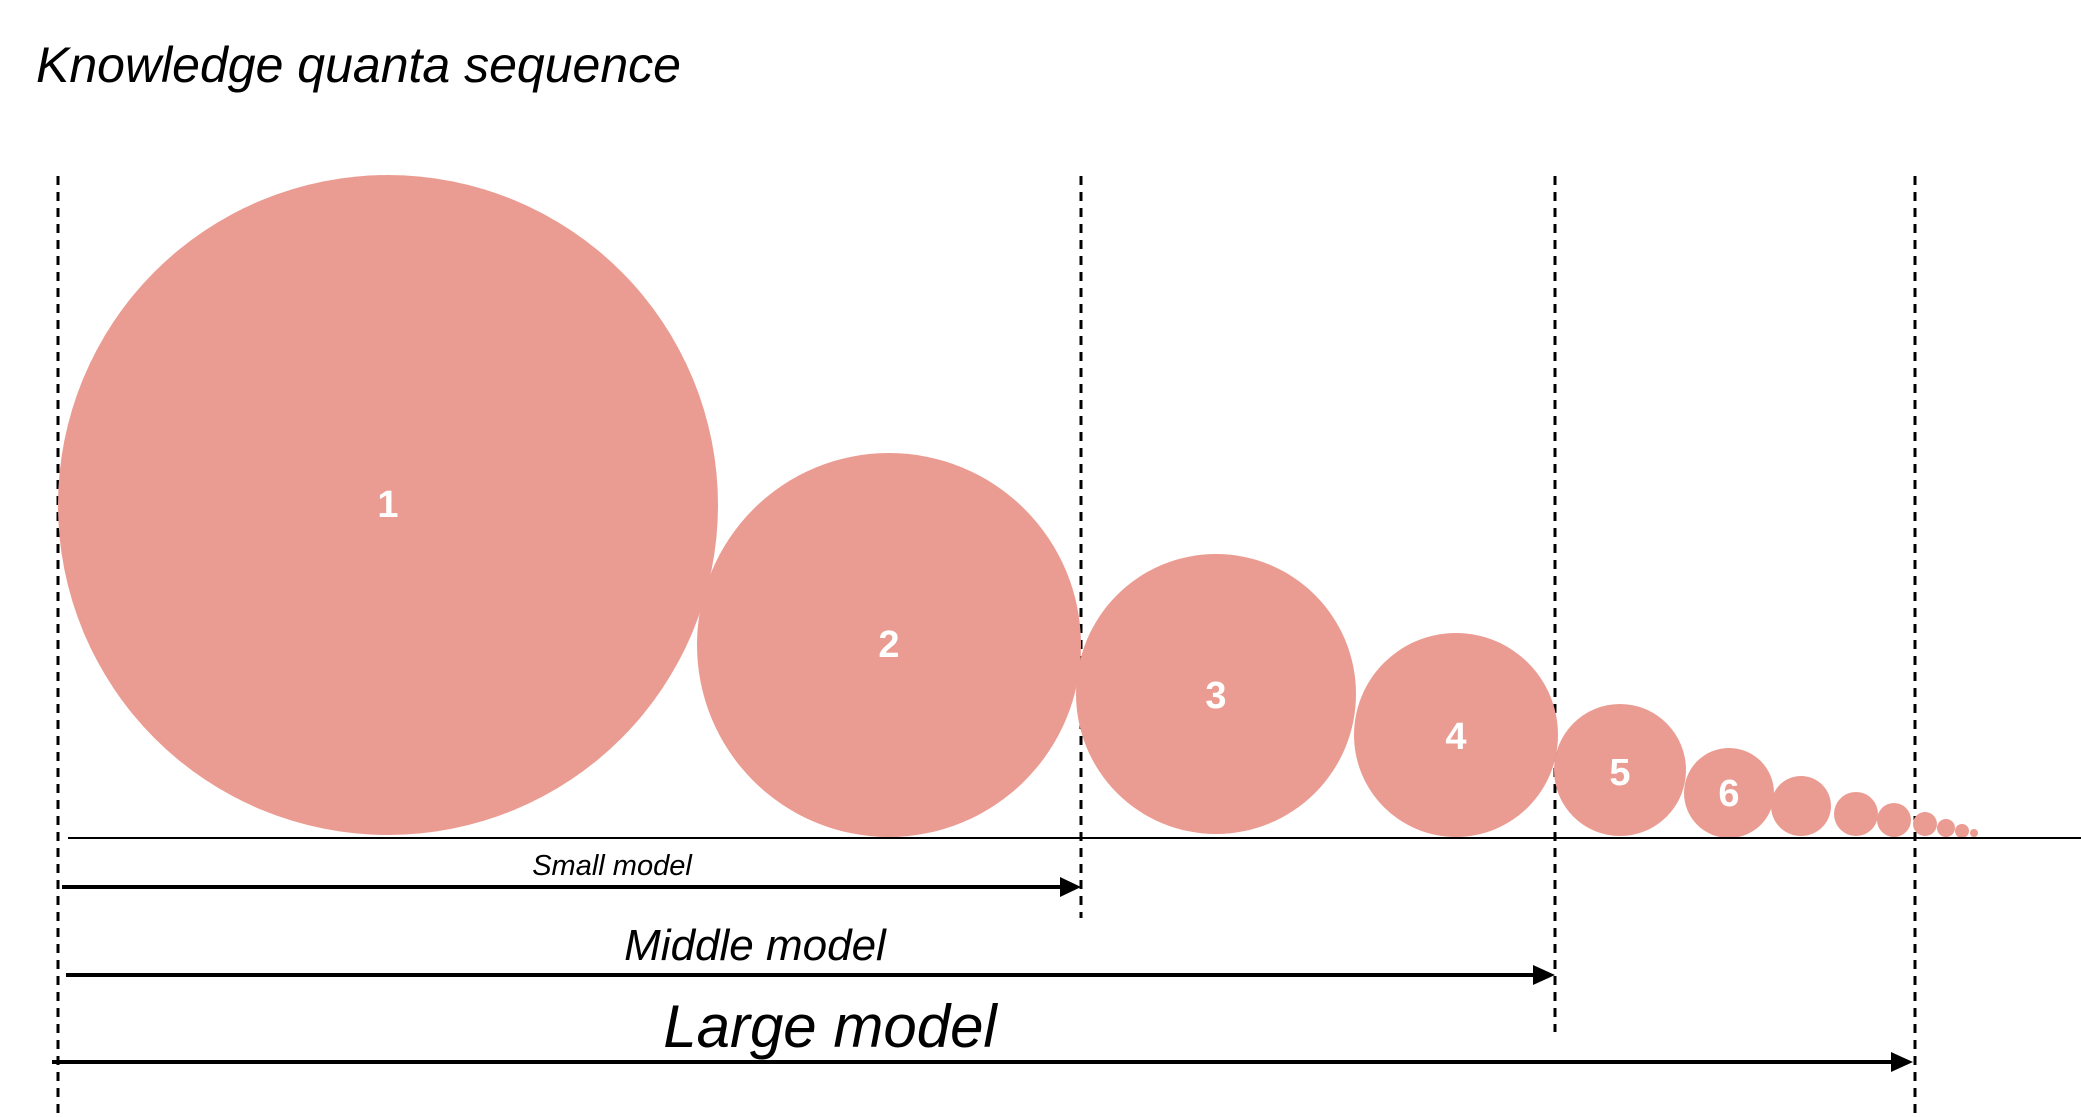 The width and height of the screenshot is (2081, 1117). Describe the element at coordinates (1902, 1062) in the screenshot. I see `large-model-arrowhead` at that location.